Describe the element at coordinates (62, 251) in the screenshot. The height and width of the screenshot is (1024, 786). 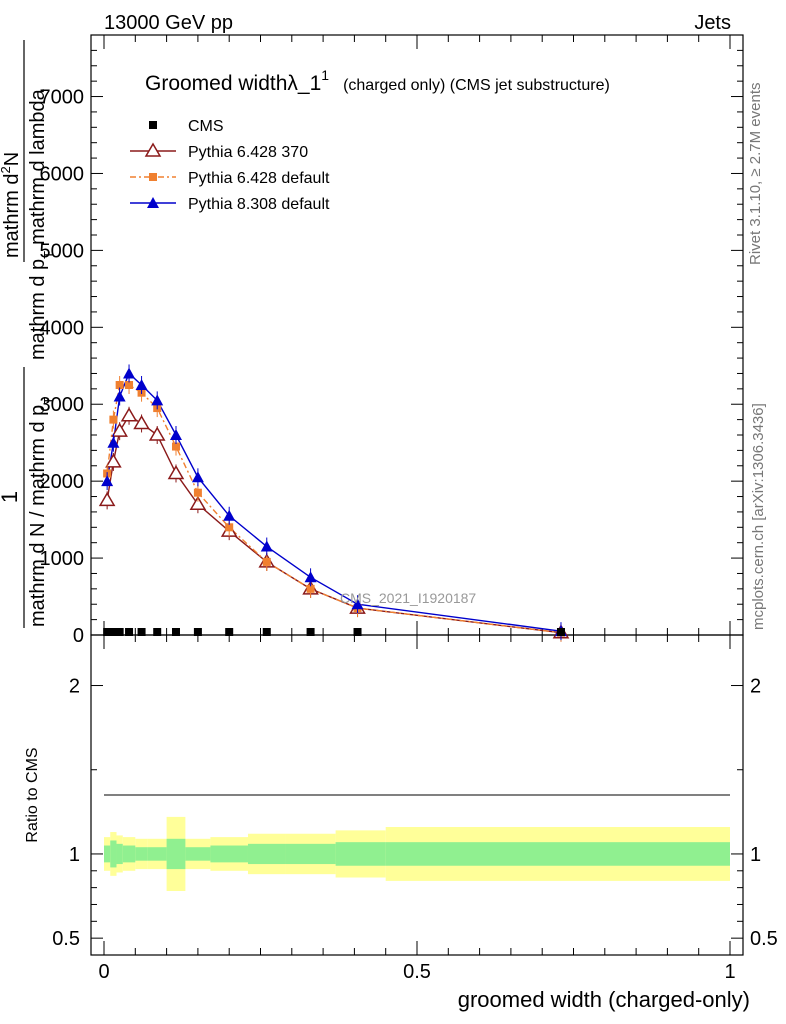
I see `y-tick-label: 5000` at that location.